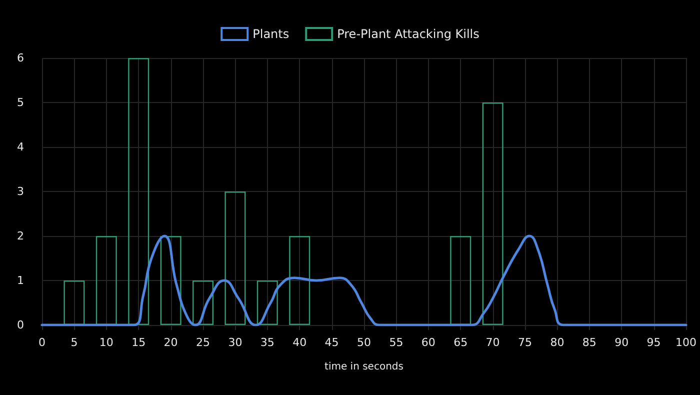 Image resolution: width=700 pixels, height=395 pixels. I want to click on x-tick-label: 5, so click(74, 342).